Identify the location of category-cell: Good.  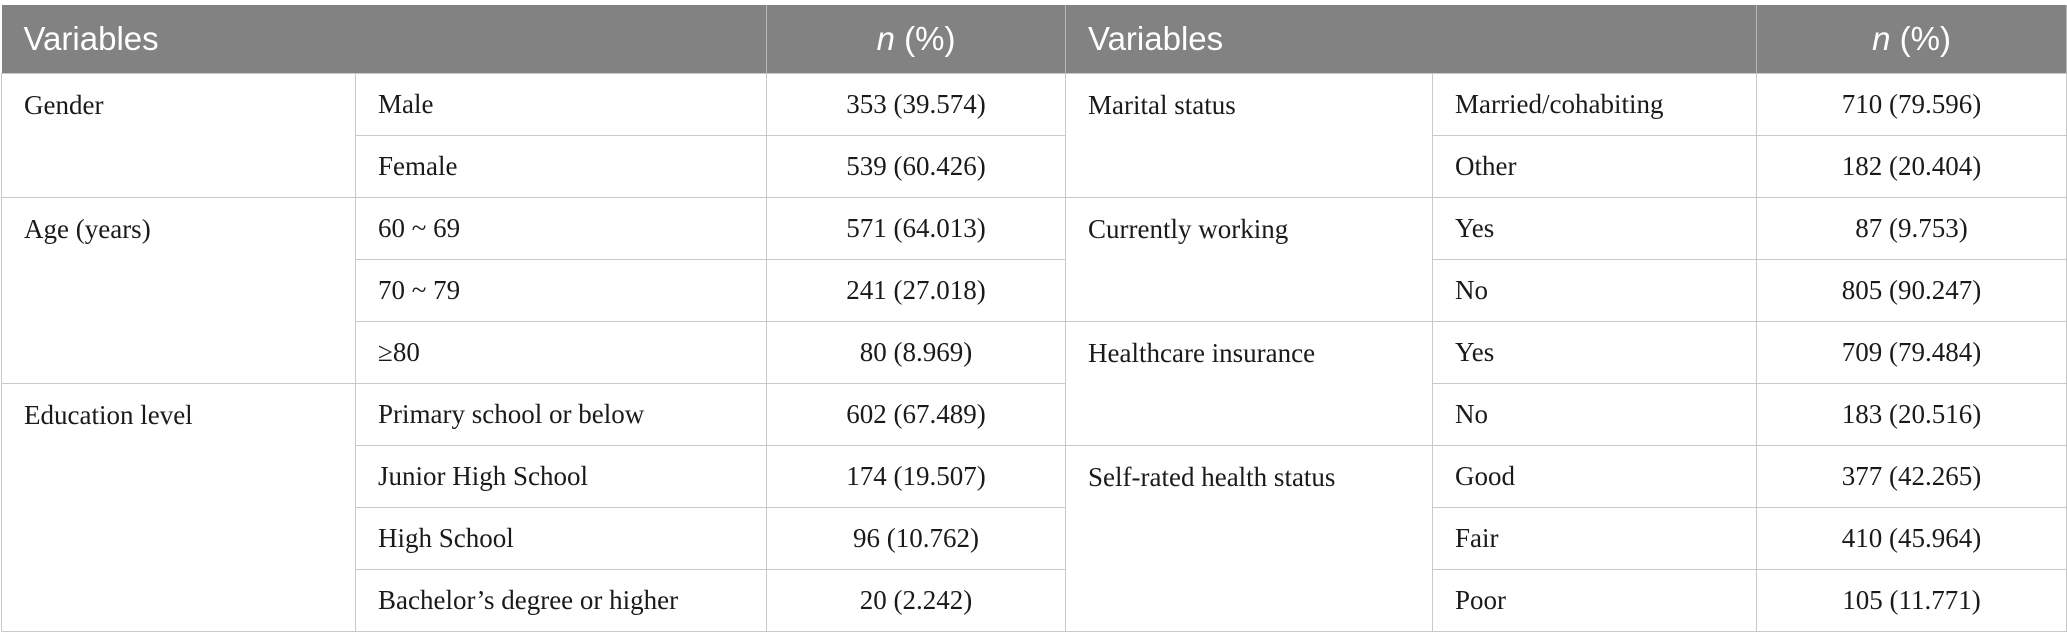
(1595, 476).